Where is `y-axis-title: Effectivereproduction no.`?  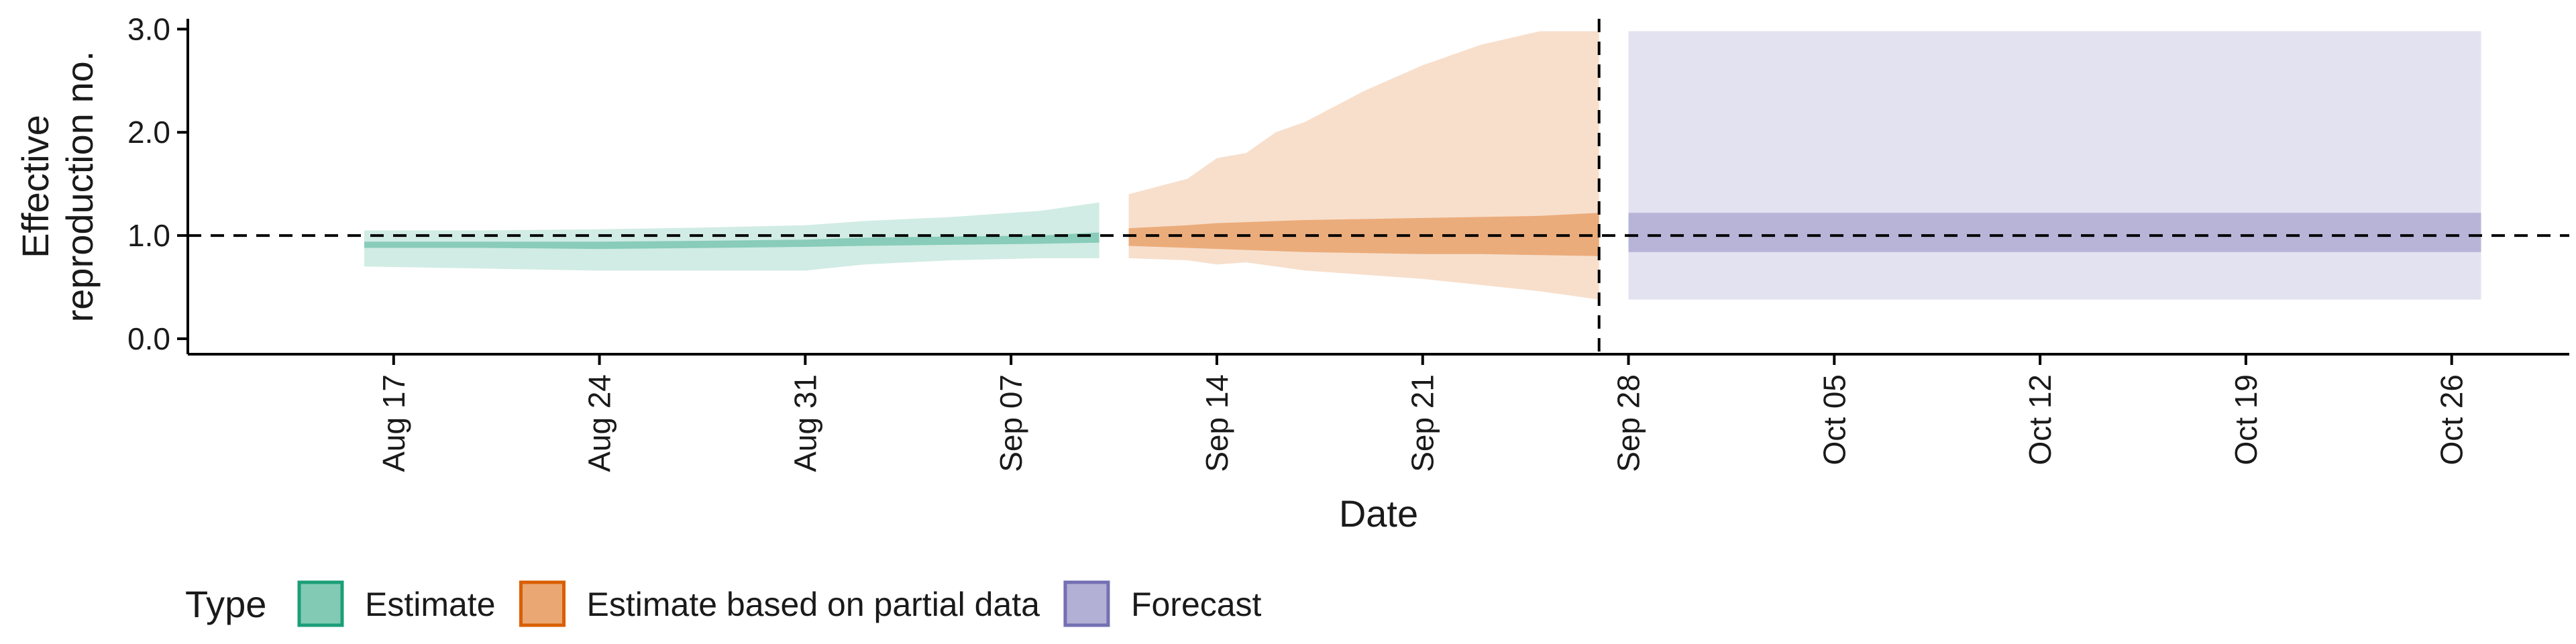
y-axis-title: Effectivereproduction no. is located at coordinates (57, 187).